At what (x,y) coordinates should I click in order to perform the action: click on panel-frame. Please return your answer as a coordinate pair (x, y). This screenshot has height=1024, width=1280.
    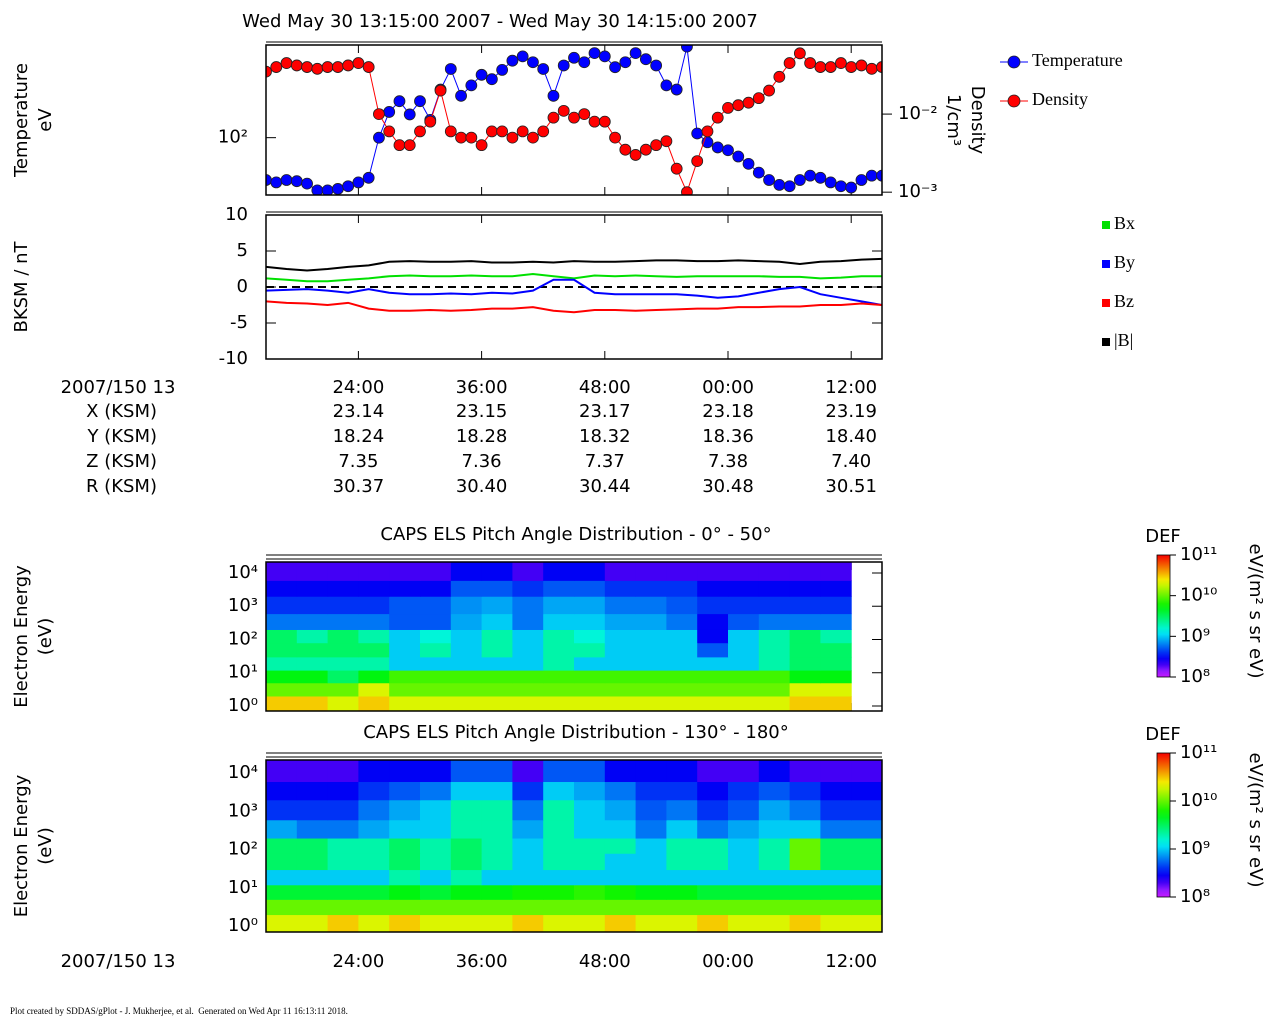
    Looking at the image, I should click on (574, 287).